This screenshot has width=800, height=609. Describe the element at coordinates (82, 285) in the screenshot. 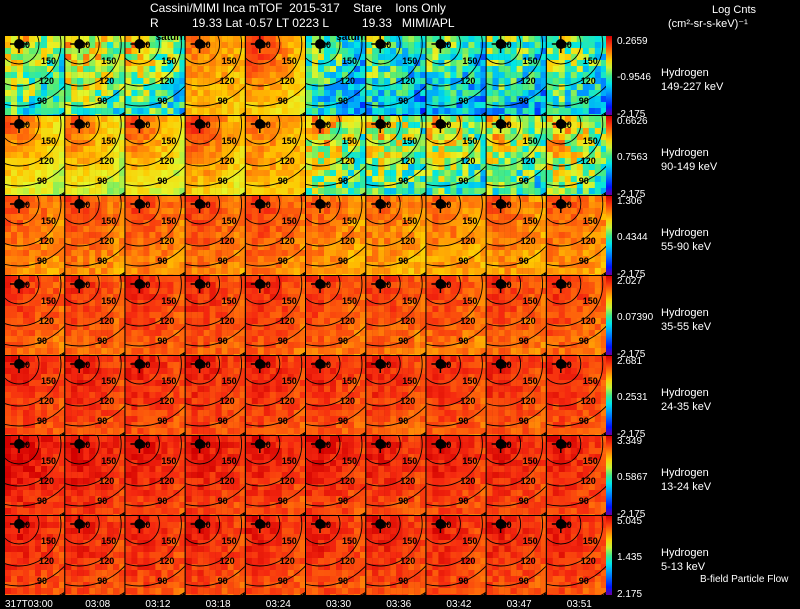

I see `contour-label: 180` at that location.